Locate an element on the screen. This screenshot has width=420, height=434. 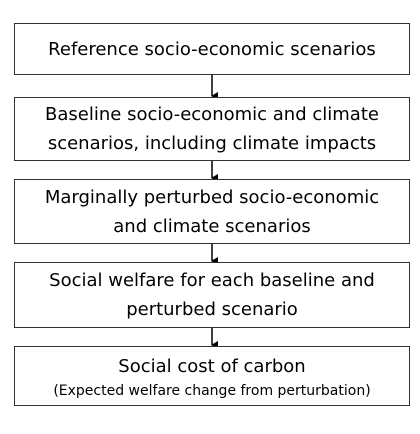
step-text: perturbed scenario is located at coordinates (212, 309).